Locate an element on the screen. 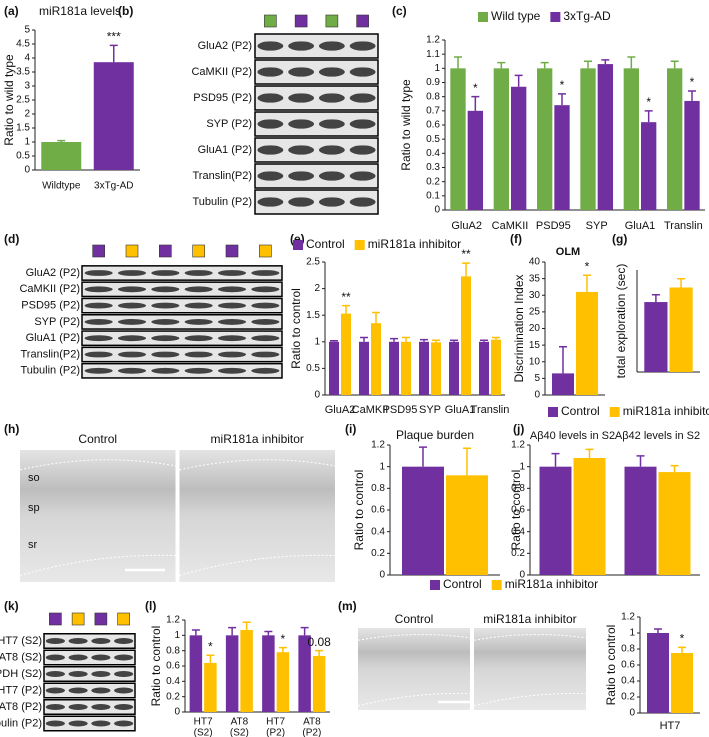 The width and height of the screenshot is (709, 737). category-label: GluA1 is located at coordinates (640, 226).